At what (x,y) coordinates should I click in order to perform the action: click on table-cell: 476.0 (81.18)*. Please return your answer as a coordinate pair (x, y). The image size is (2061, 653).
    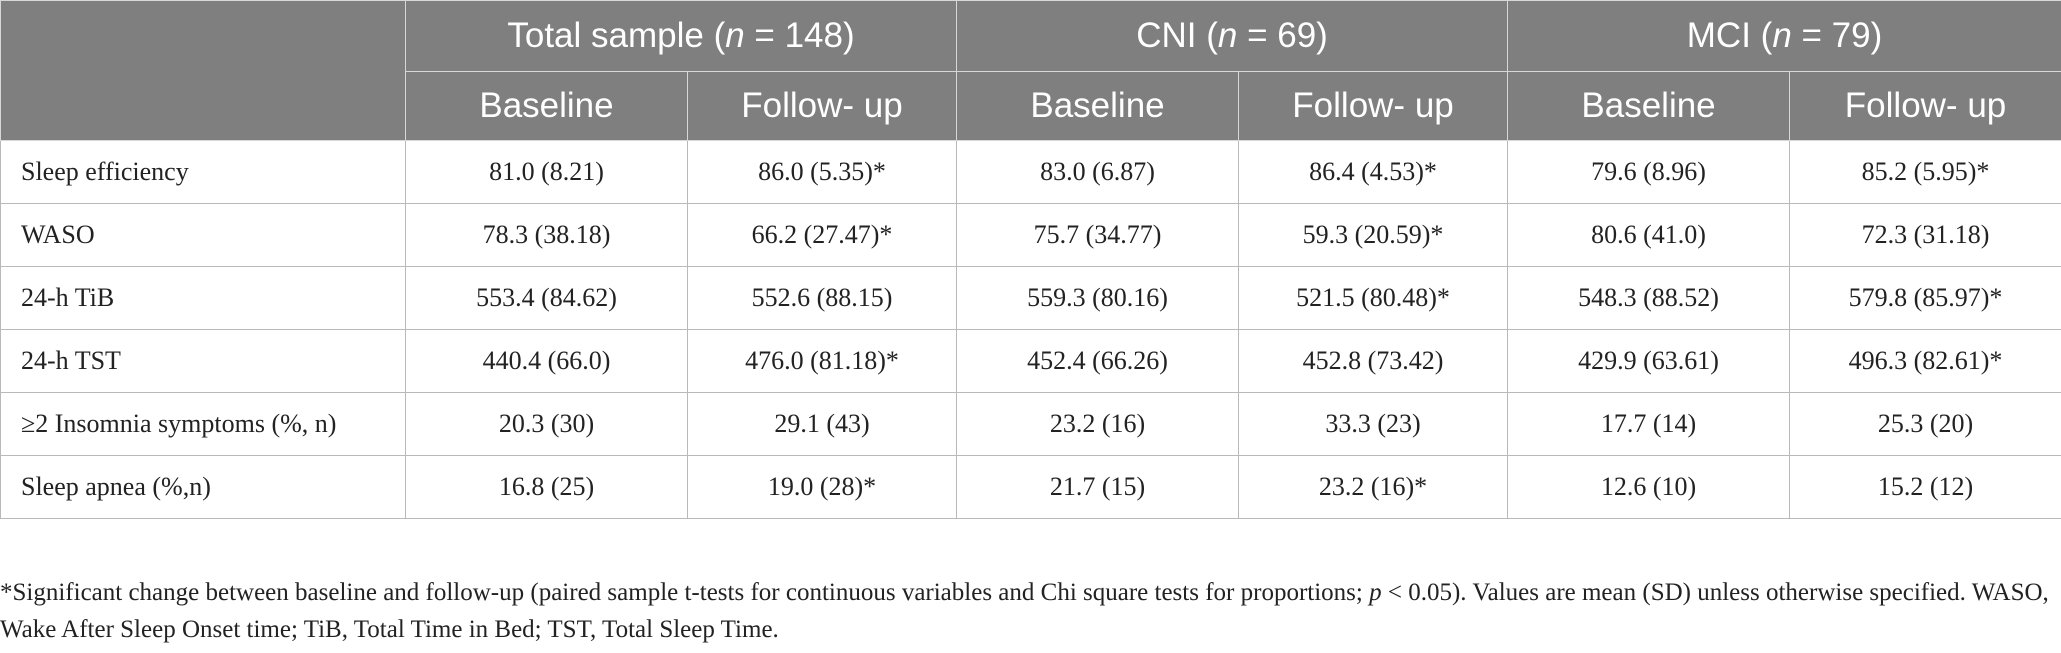
    Looking at the image, I should click on (822, 361).